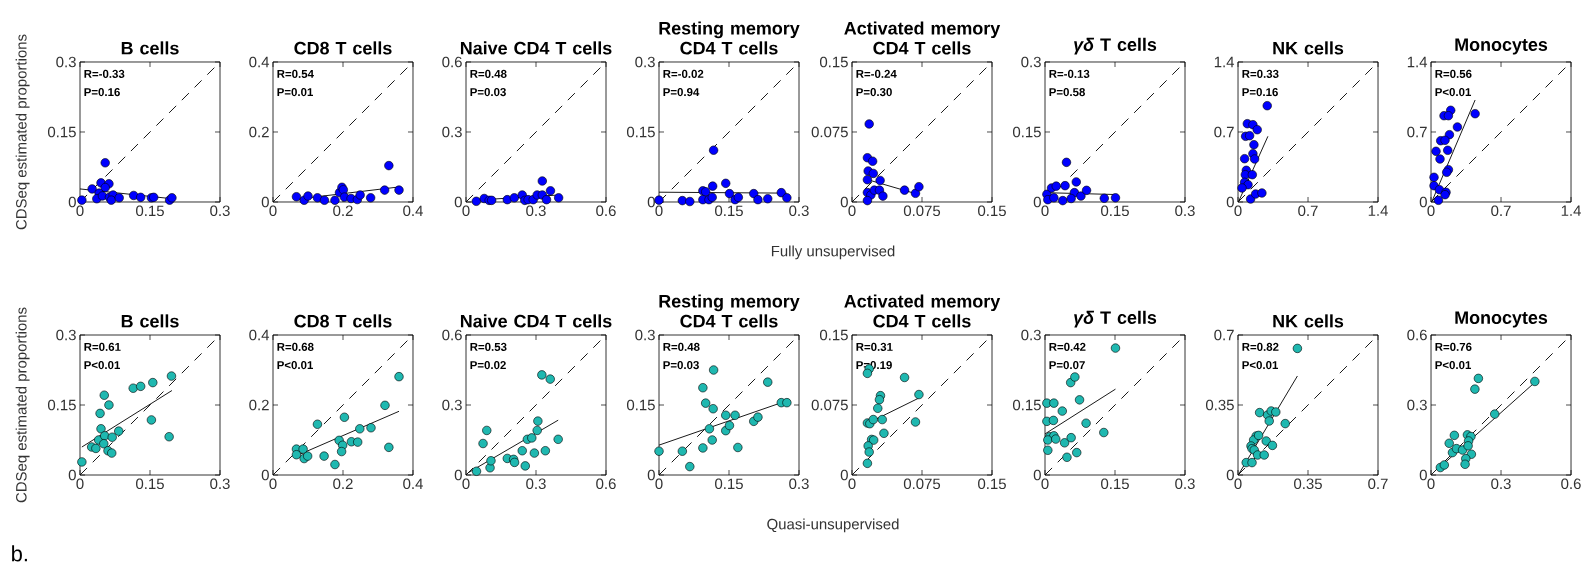  Describe the element at coordinates (295, 346) in the screenshot. I see `annotation: R=0.68` at that location.